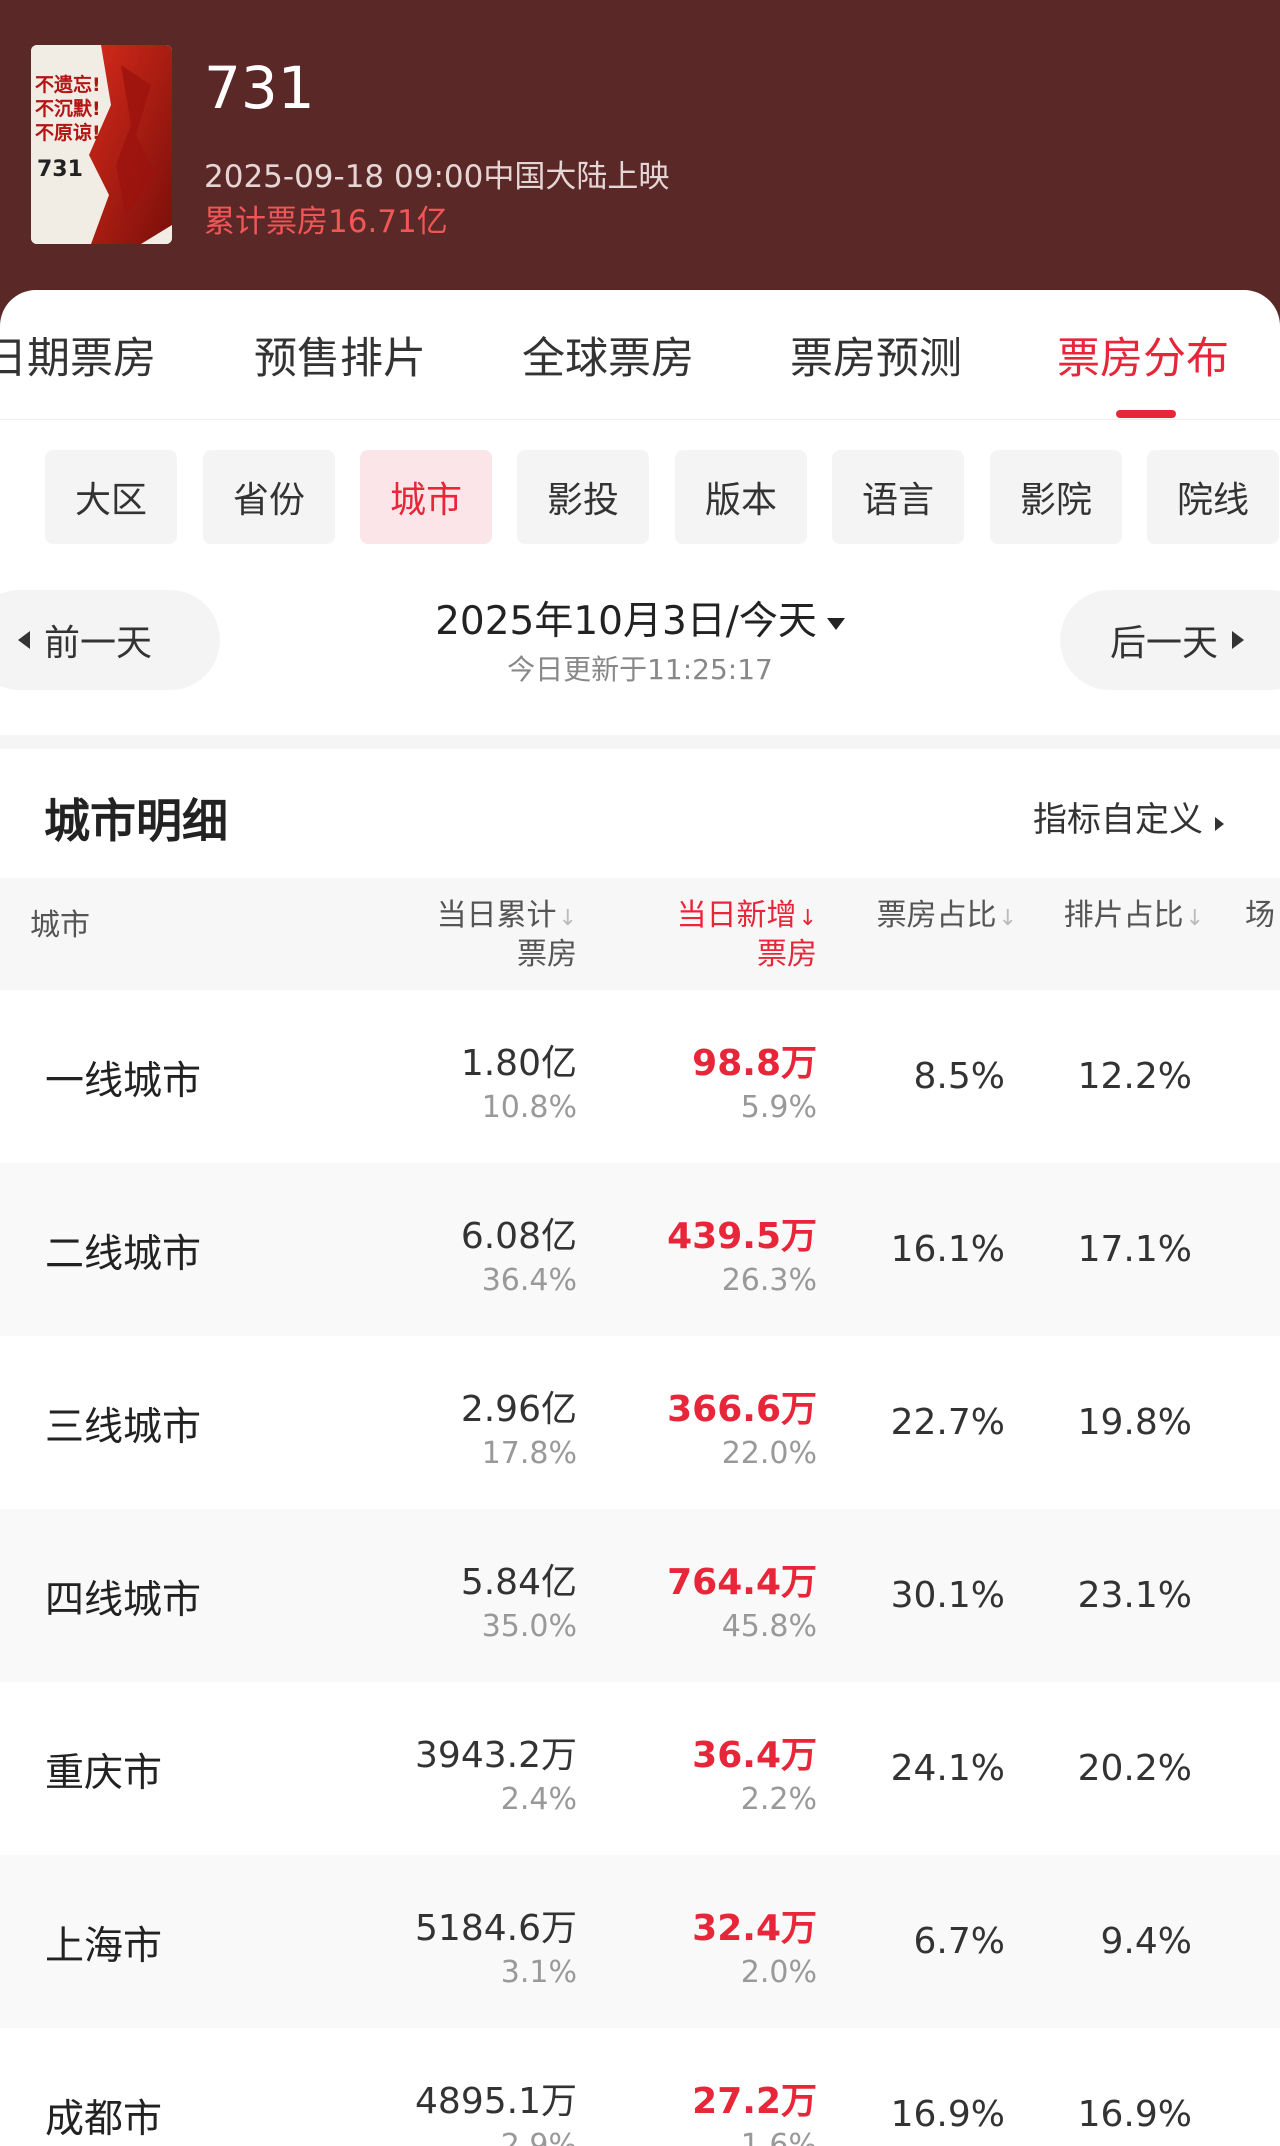 This screenshot has height=2146, width=1280. I want to click on row-screen-share: 23.1%, so click(1134, 1595).